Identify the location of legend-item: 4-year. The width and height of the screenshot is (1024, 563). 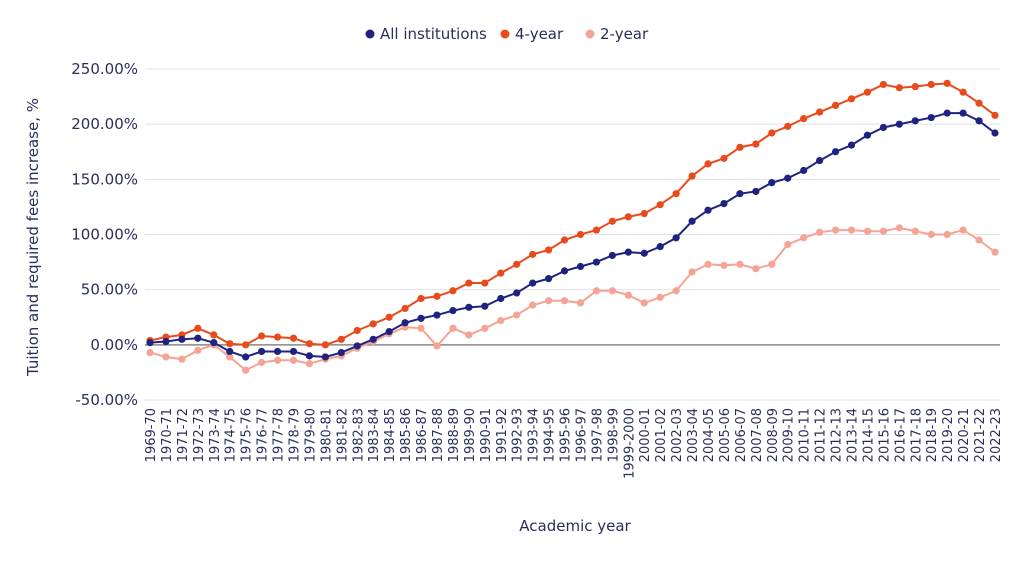
(532, 34).